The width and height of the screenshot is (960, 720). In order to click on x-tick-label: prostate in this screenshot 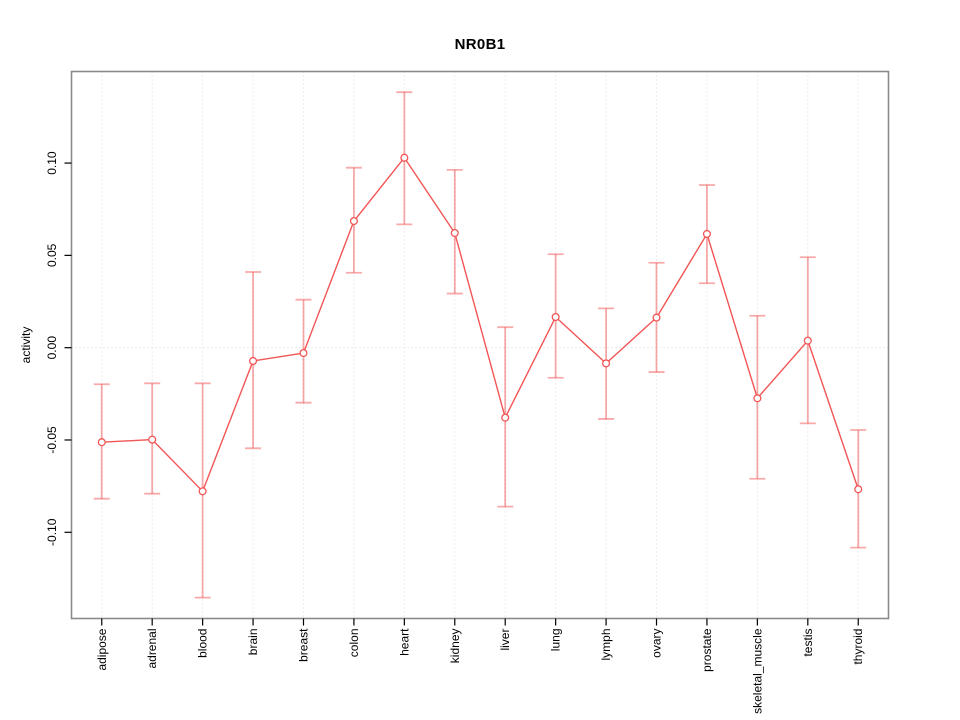, I will do `click(707, 650)`.